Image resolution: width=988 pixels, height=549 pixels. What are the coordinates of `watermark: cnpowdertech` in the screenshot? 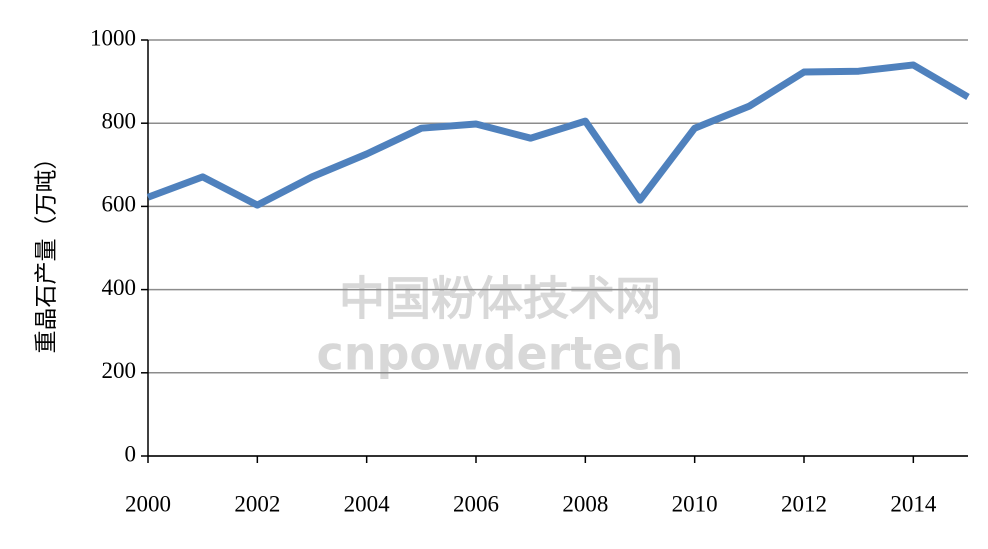 It's located at (499, 354).